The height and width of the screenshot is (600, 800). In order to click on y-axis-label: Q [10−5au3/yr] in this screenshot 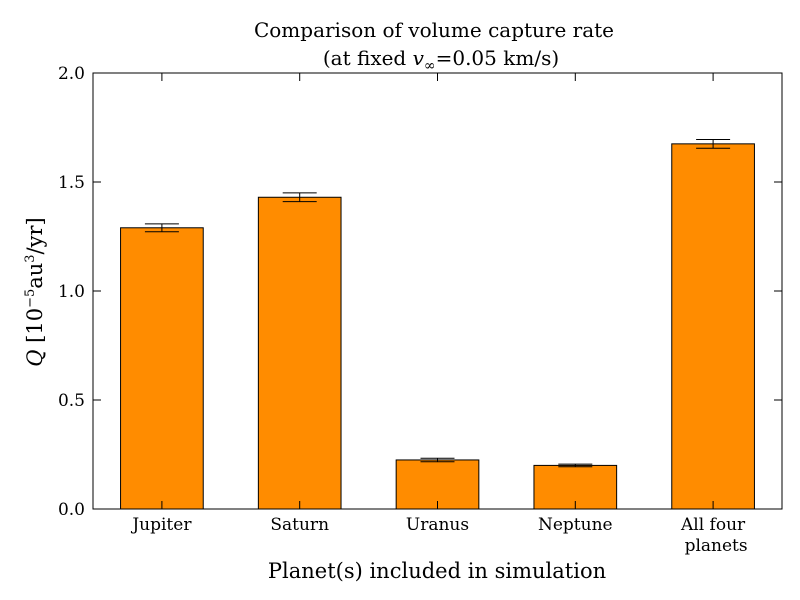, I will do `click(35, 291)`.